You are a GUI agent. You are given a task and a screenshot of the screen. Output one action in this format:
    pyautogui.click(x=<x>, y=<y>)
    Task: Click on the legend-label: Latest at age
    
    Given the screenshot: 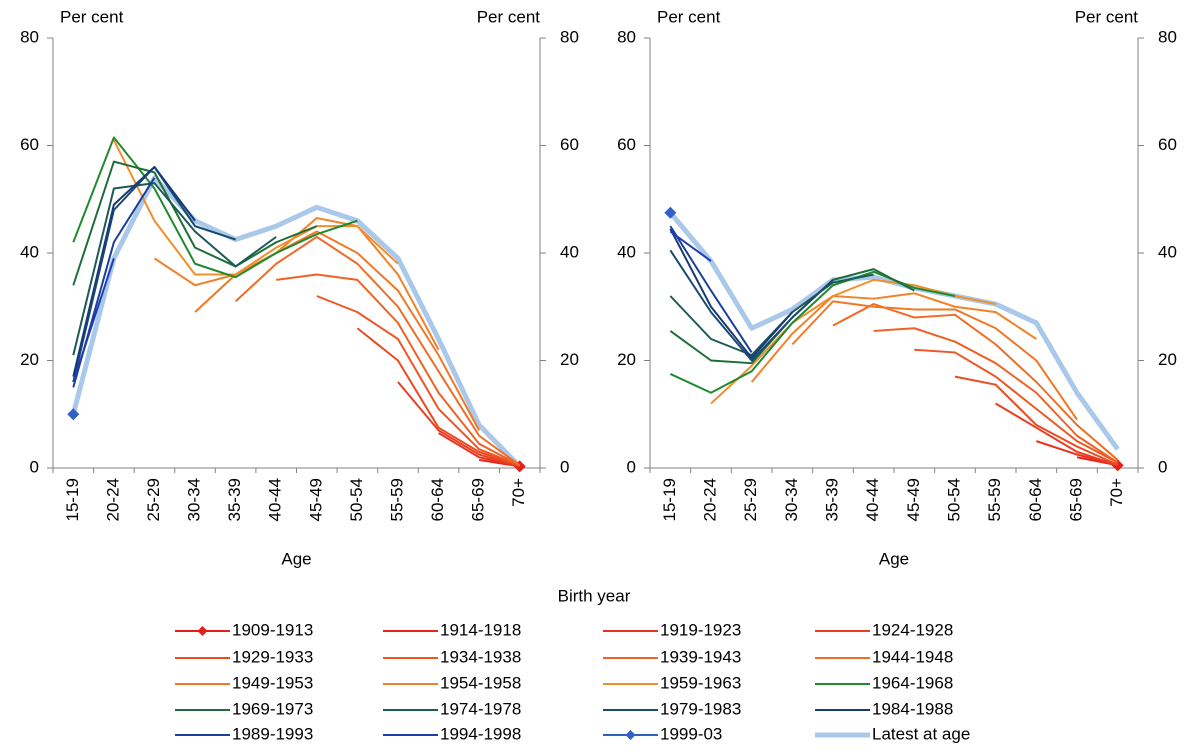 What is the action you would take?
    pyautogui.click(x=921, y=733)
    